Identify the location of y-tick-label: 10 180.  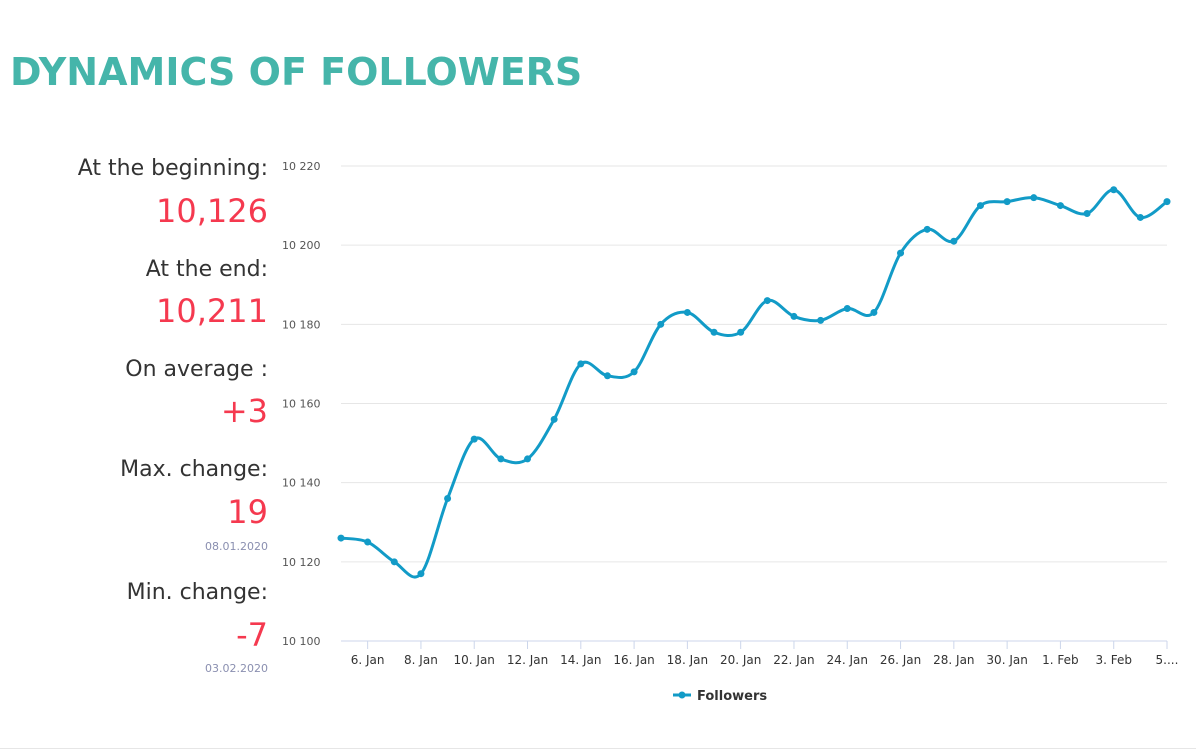
(301, 324).